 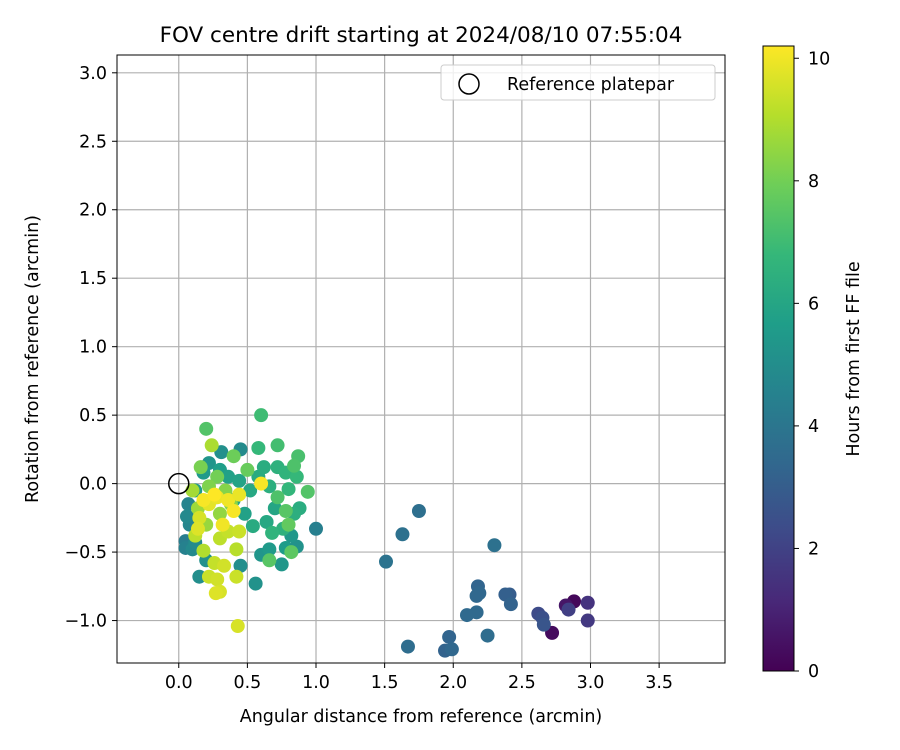 What do you see at coordinates (813, 304) in the screenshot?
I see `colorbar-tick-label: 6` at bounding box center [813, 304].